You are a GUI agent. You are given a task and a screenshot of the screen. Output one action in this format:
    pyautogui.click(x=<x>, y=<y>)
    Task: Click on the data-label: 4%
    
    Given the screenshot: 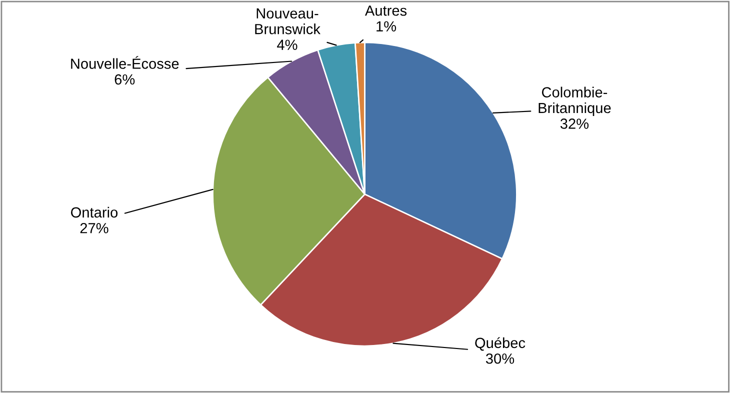 What is the action you would take?
    pyautogui.click(x=287, y=45)
    